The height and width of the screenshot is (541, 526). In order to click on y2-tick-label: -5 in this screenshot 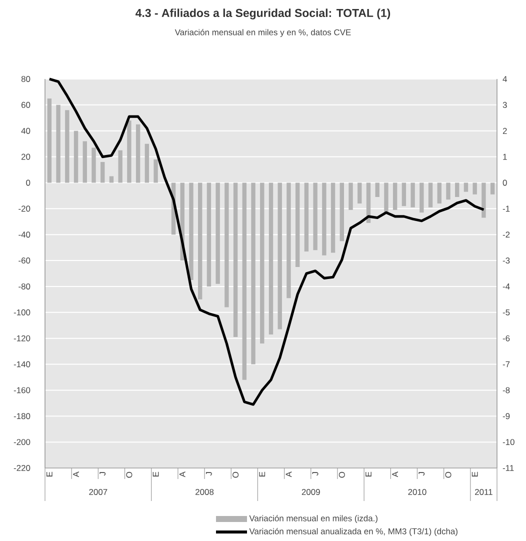, I will do `click(506, 312)`.